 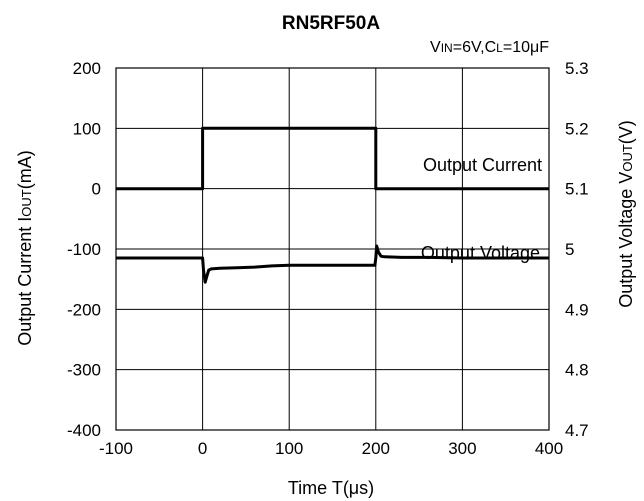 I want to click on output-current-line, so click(x=332, y=158).